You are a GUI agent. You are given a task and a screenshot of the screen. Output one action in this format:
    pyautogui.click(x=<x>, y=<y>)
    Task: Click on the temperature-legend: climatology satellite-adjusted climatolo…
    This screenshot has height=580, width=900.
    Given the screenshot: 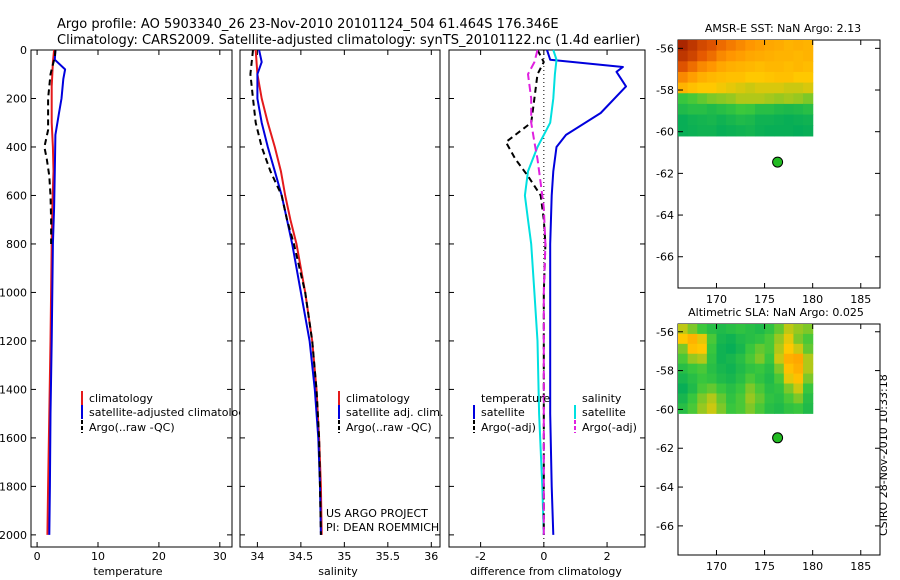 What is the action you would take?
    pyautogui.click(x=166, y=412)
    